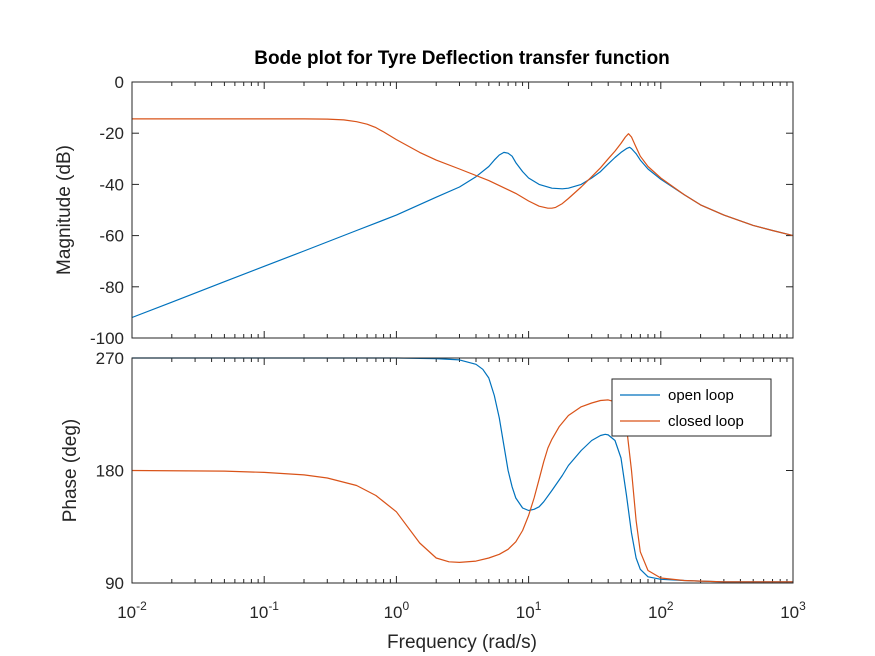  What do you see at coordinates (111, 184) in the screenshot?
I see `magnitude-ytick-label: -40` at bounding box center [111, 184].